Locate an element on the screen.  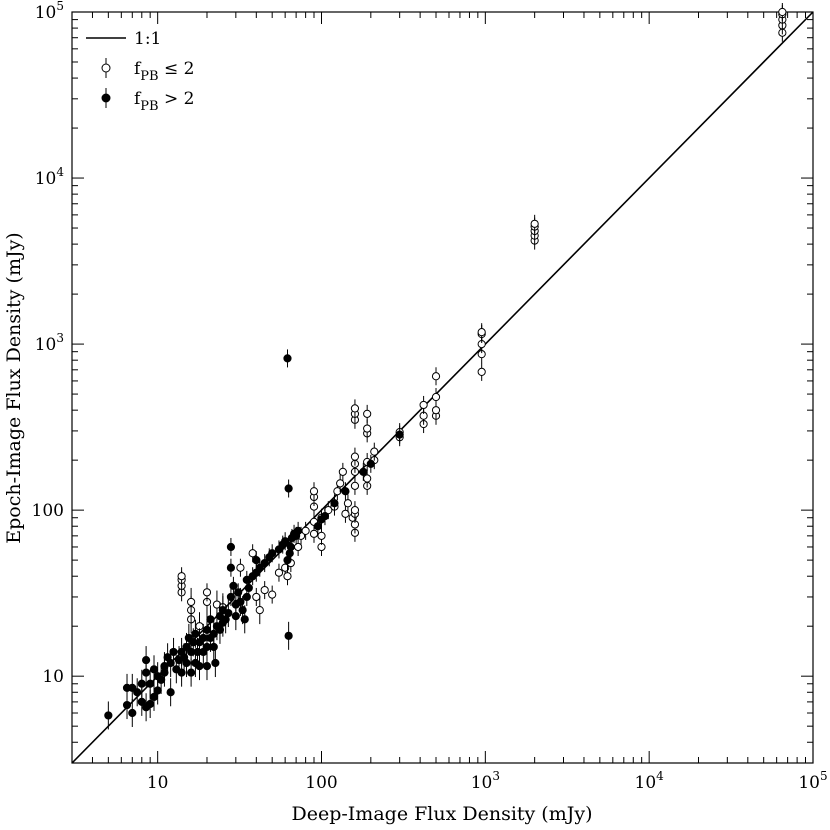
x-tick-label: 100 is located at coordinates (321, 783).